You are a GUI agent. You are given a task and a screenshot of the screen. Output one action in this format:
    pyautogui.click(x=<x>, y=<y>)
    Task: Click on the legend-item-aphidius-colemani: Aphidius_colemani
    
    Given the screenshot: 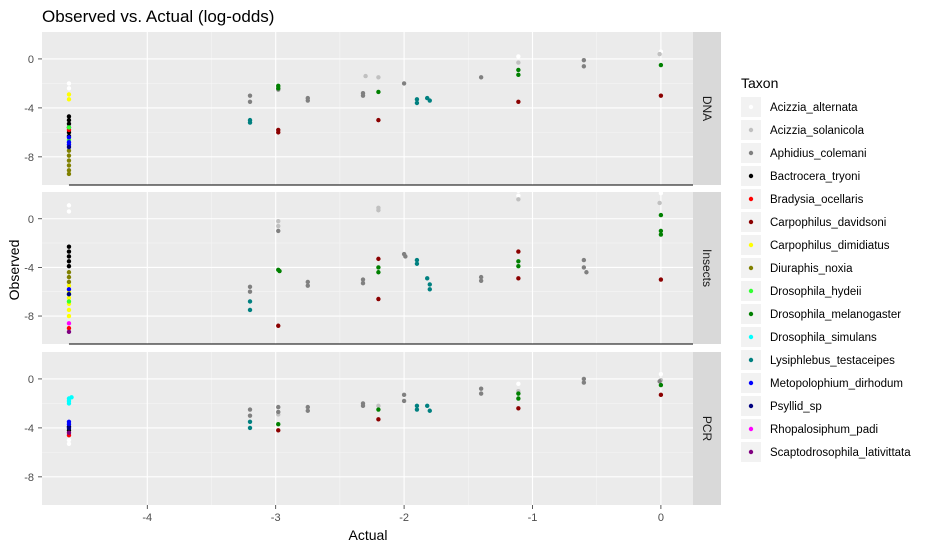 What is the action you would take?
    pyautogui.click(x=804, y=153)
    